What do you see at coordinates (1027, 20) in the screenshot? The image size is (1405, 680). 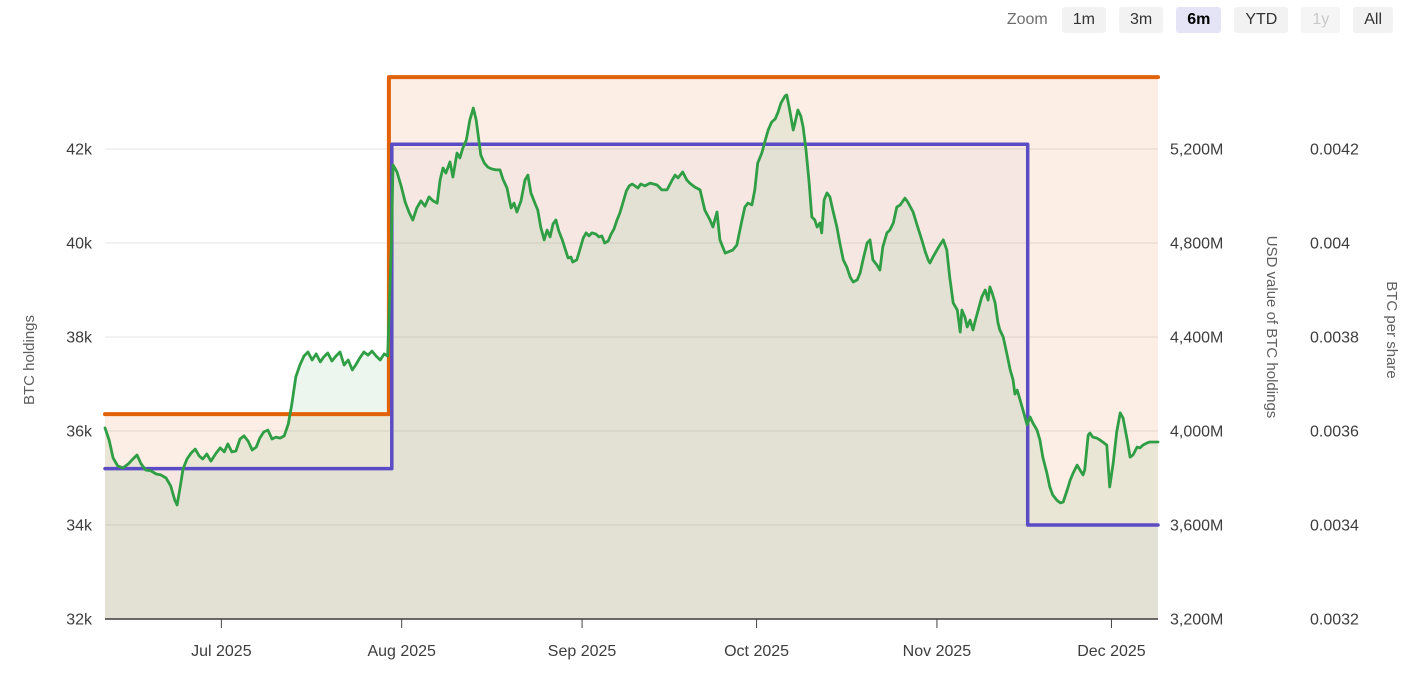 I see `zoom-label: Zoom` at bounding box center [1027, 20].